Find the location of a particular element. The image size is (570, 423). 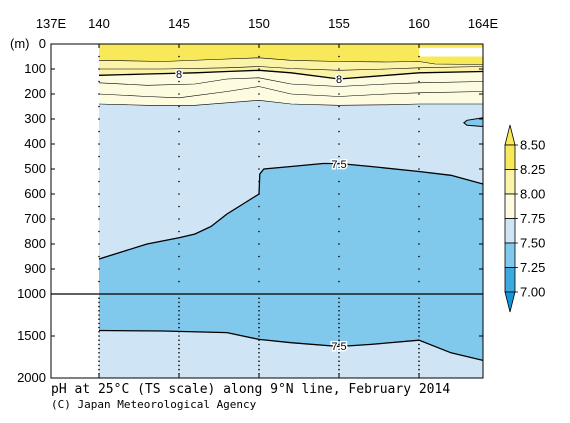

colorbar: 8.50 8.25 8.00 7.75 7.50 7.25 7.00 is located at coordinates (524, 218).